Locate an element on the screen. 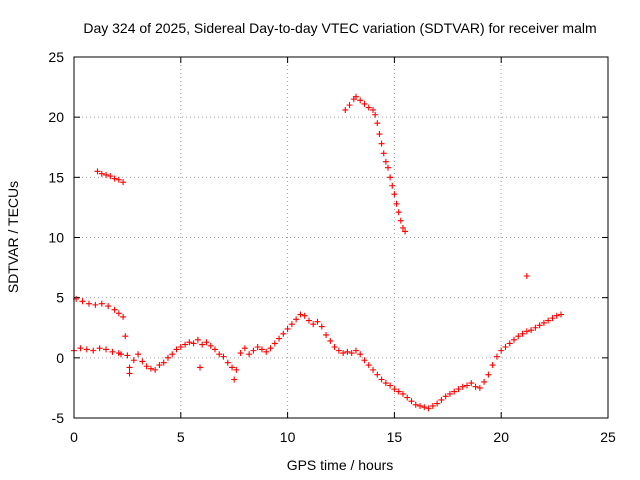  x-tick-label: 0 is located at coordinates (74, 437).